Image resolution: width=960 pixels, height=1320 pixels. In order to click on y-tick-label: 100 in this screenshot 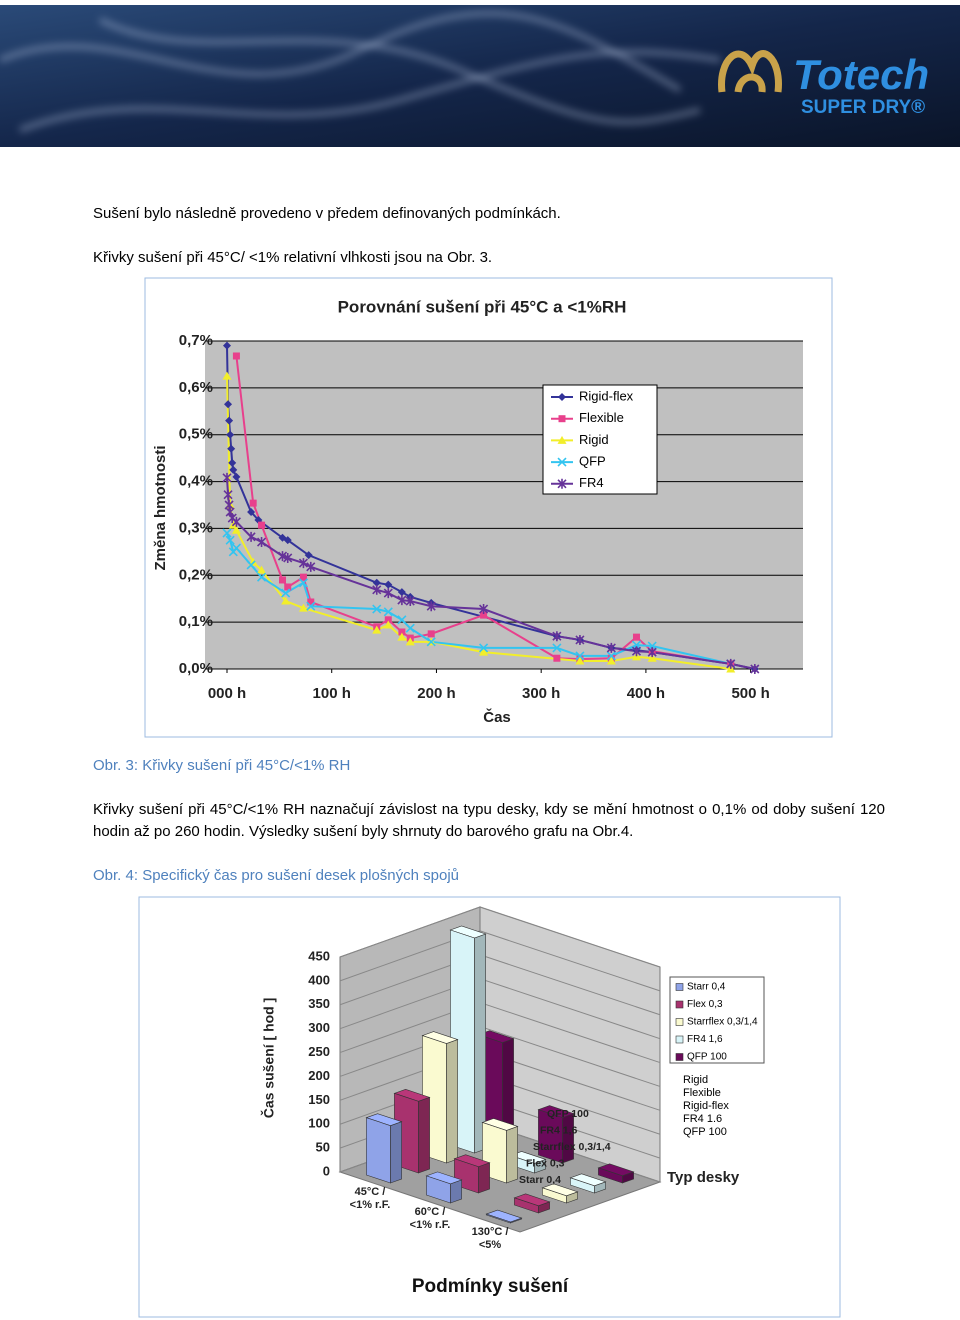, I will do `click(319, 1123)`.